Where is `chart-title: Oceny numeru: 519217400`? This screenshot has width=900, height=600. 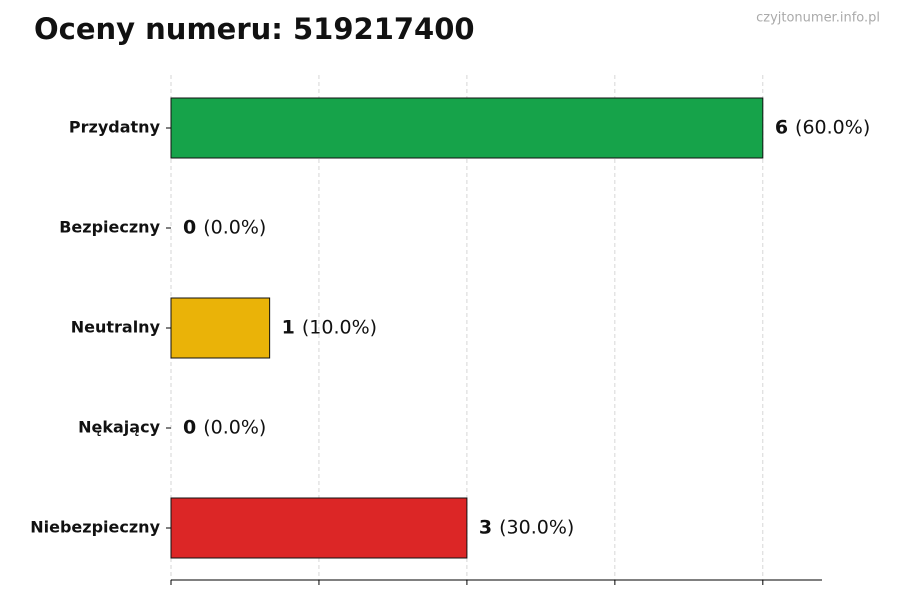
chart-title: Oceny numeru: 519217400 is located at coordinates (254, 29).